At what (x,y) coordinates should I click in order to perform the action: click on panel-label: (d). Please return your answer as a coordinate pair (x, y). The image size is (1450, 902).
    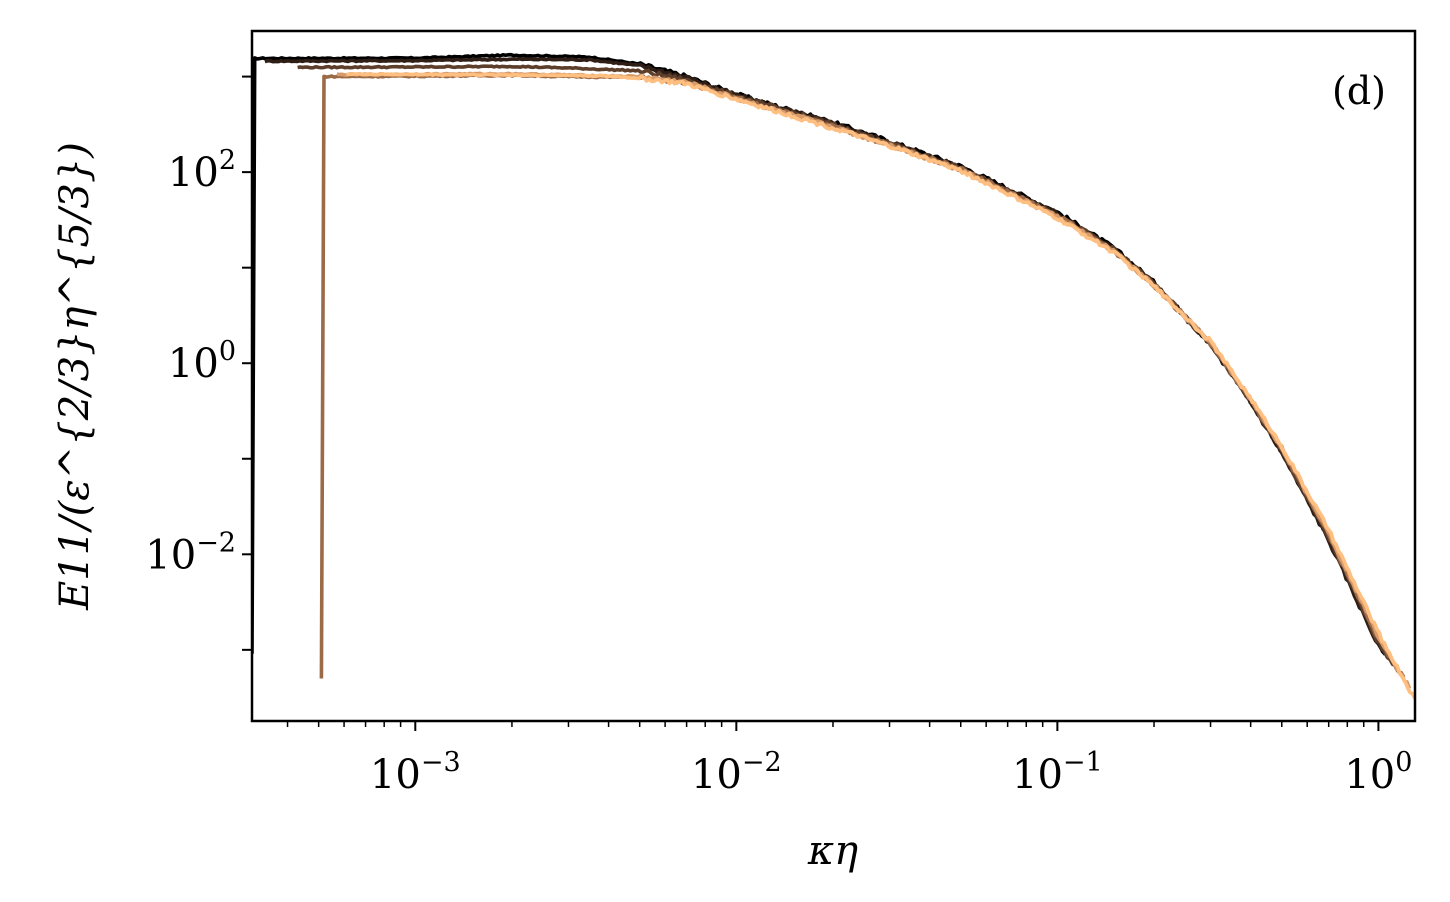
    Looking at the image, I should click on (1359, 91).